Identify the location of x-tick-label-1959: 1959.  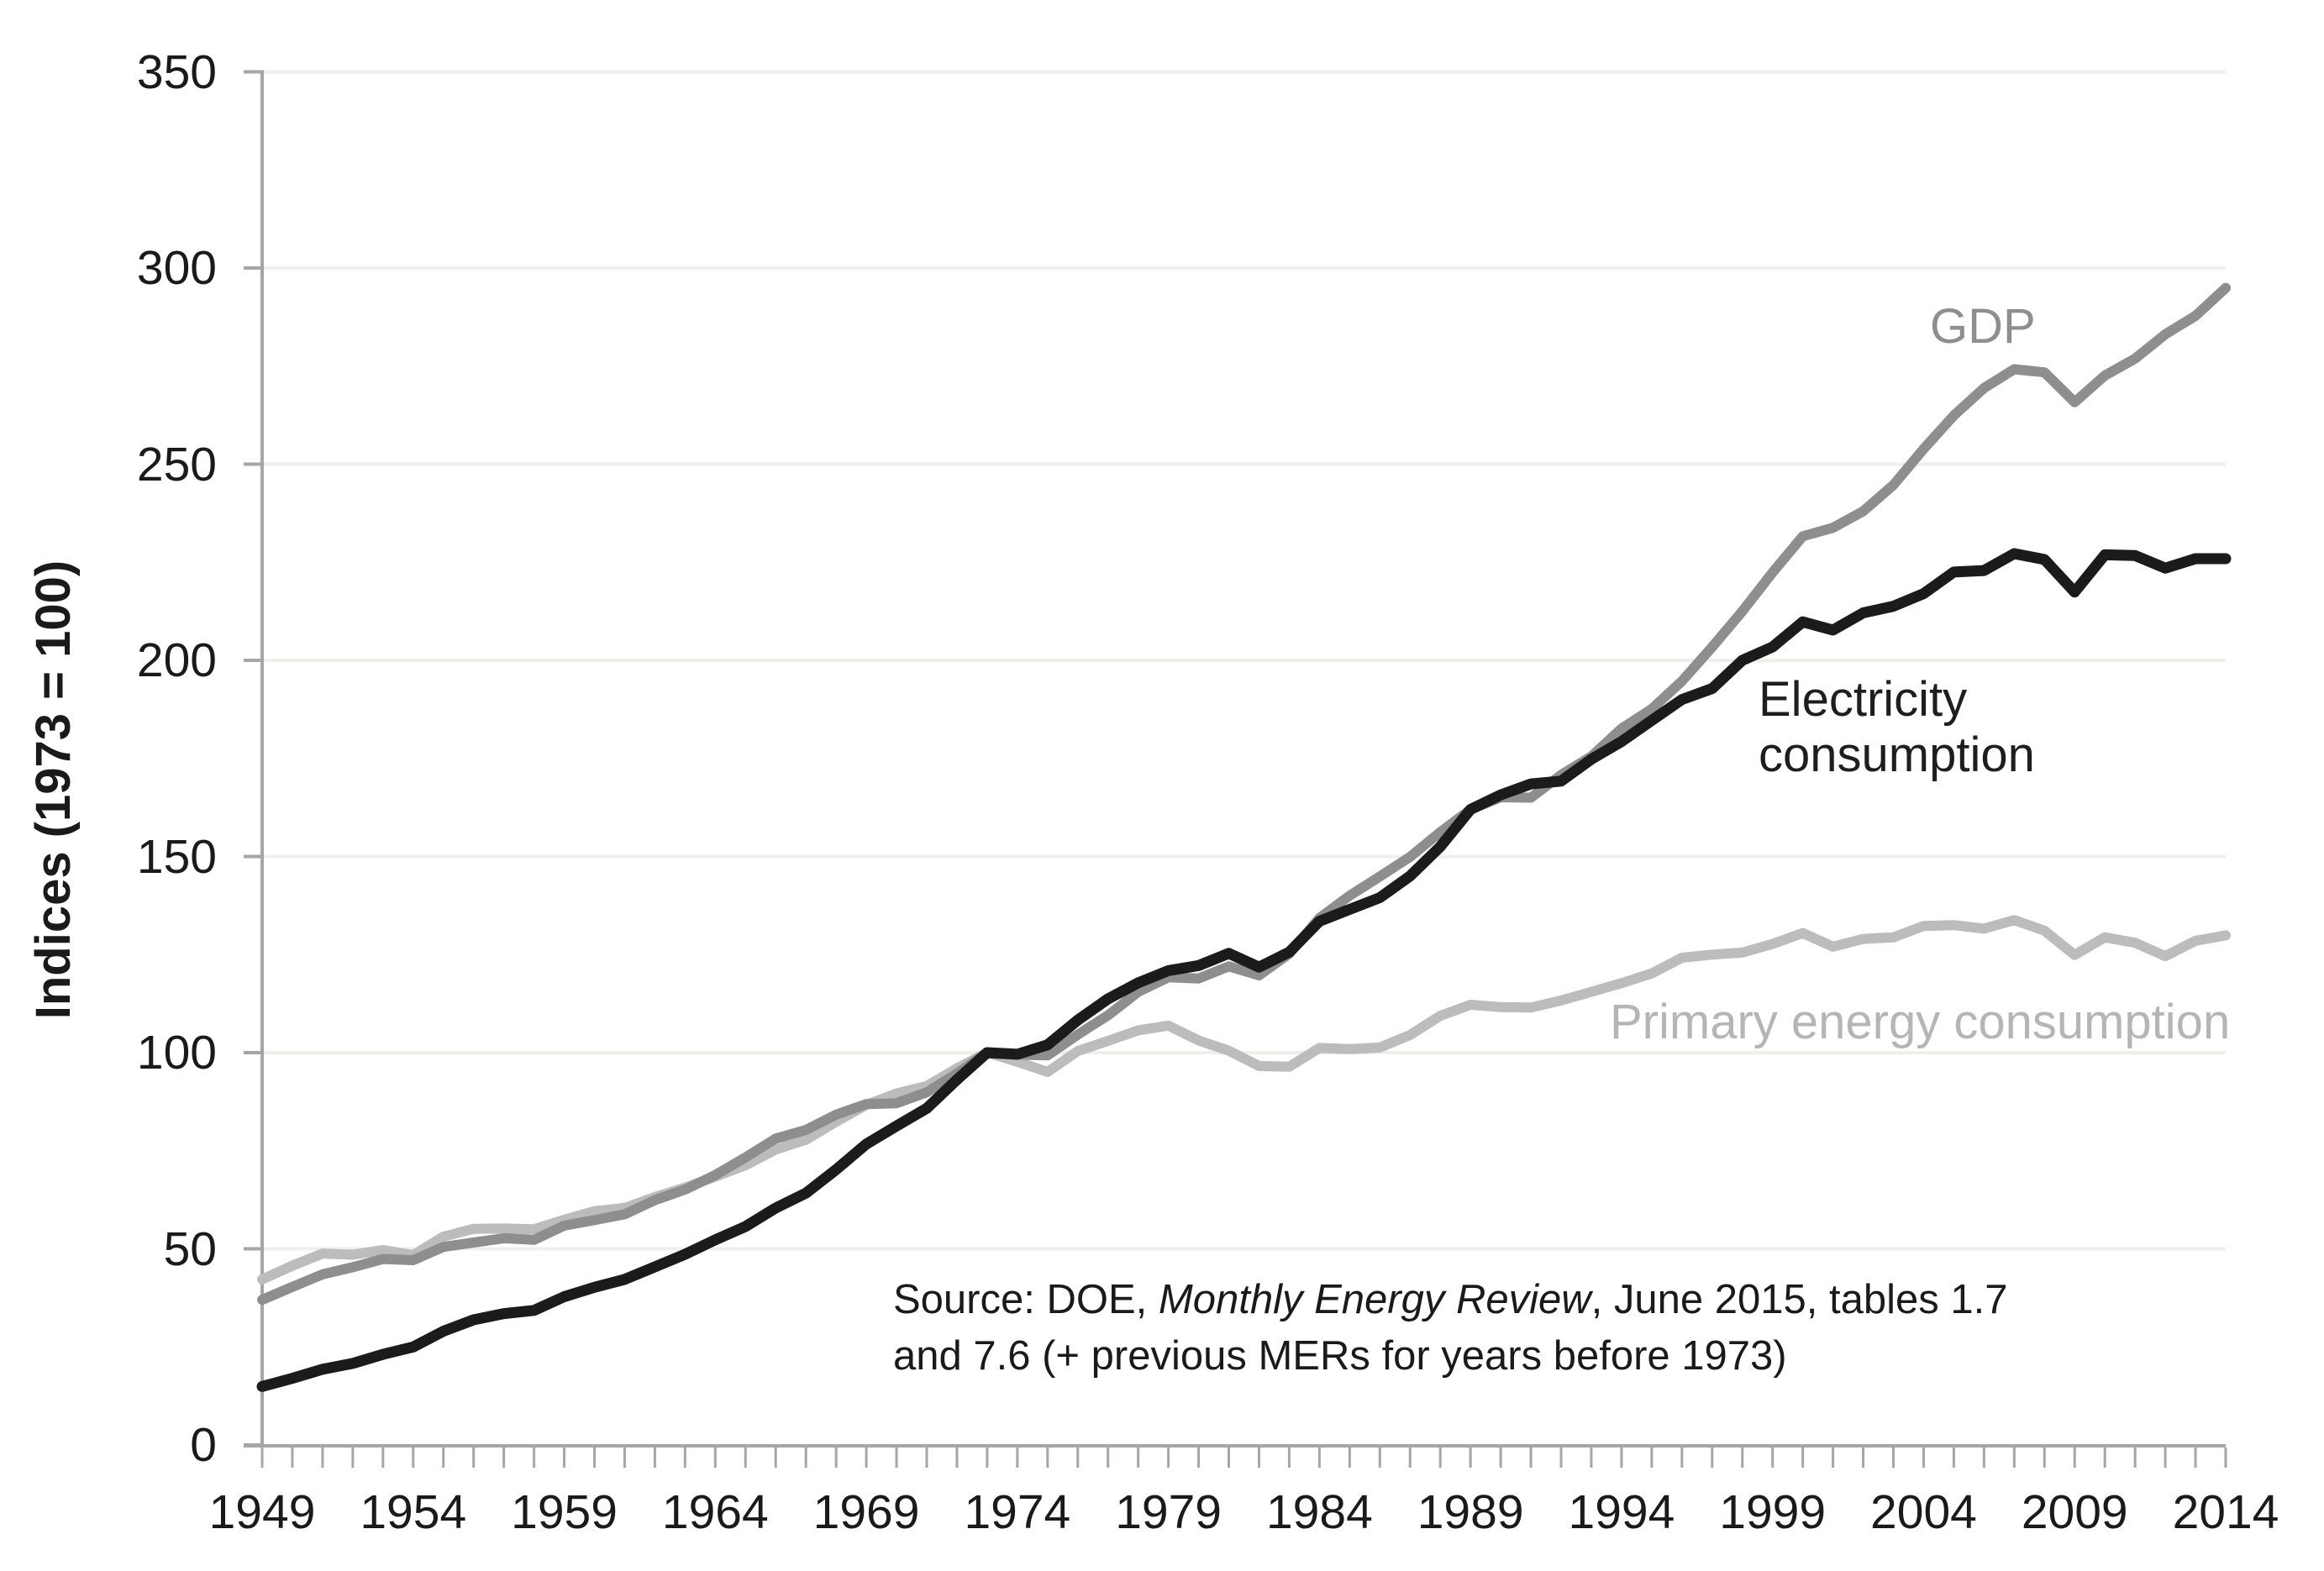
(564, 1512).